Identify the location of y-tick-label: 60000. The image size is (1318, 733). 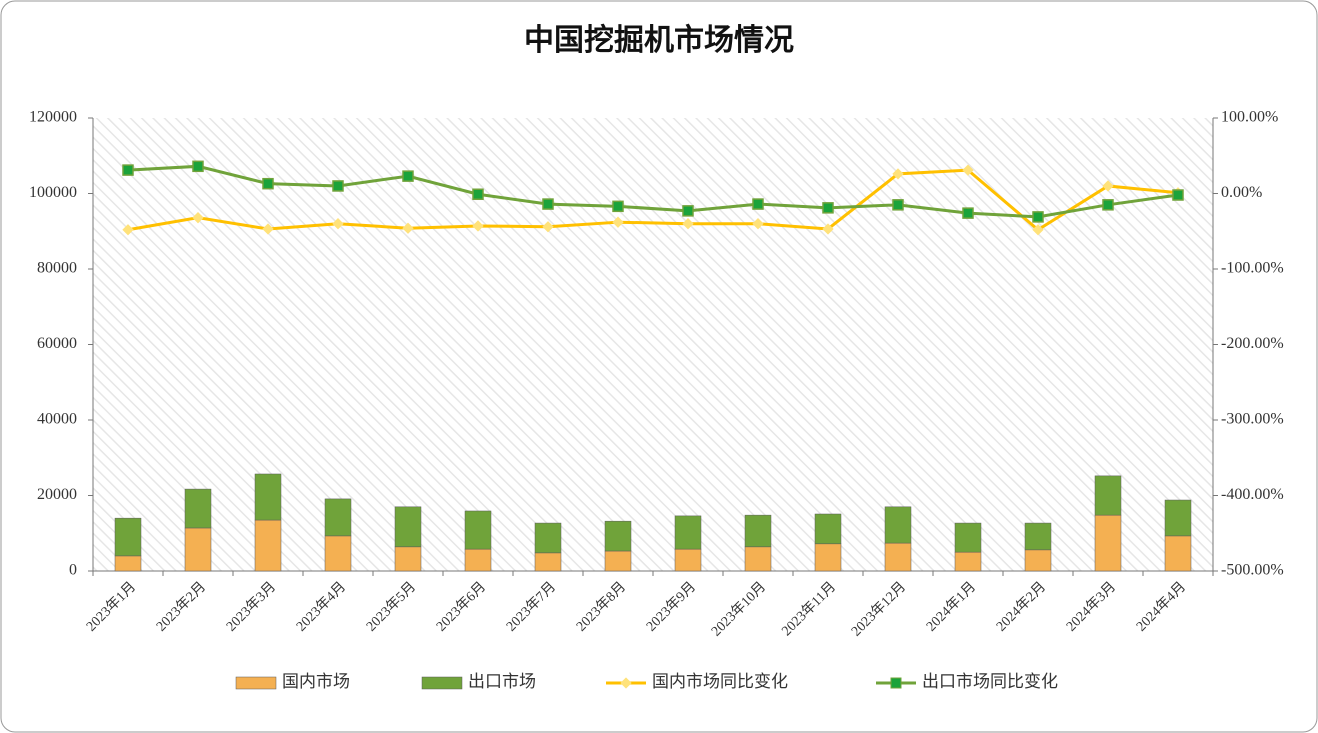
(57, 343).